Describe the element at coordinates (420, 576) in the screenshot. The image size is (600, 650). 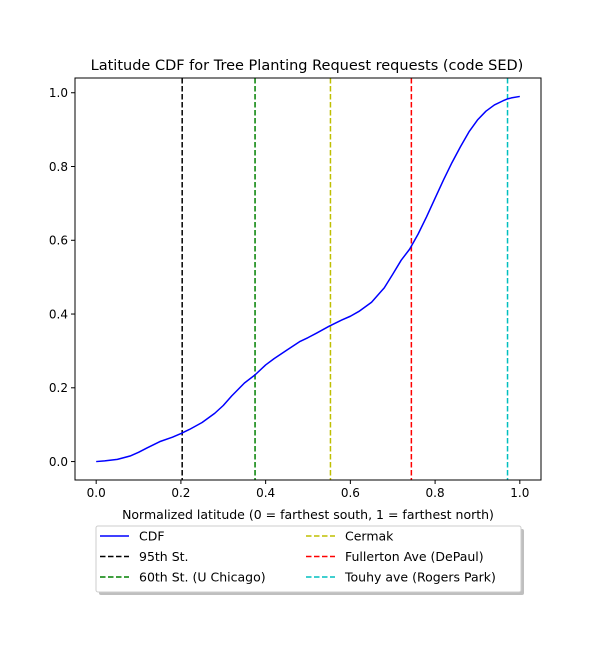
I see `legend-label: Touhy ave (Rogers Park)` at that location.